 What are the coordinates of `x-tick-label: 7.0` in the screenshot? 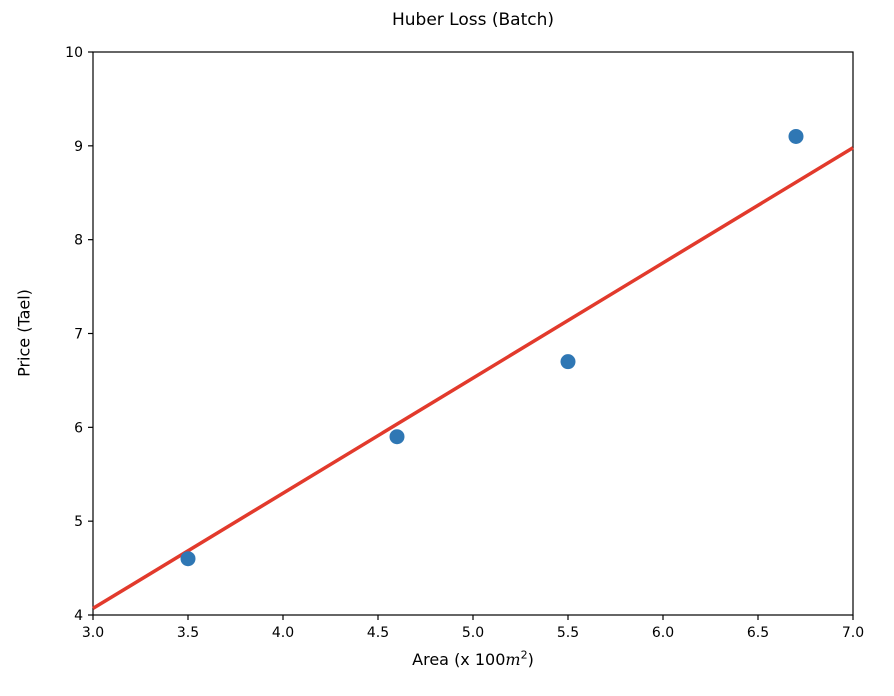 It's located at (853, 633).